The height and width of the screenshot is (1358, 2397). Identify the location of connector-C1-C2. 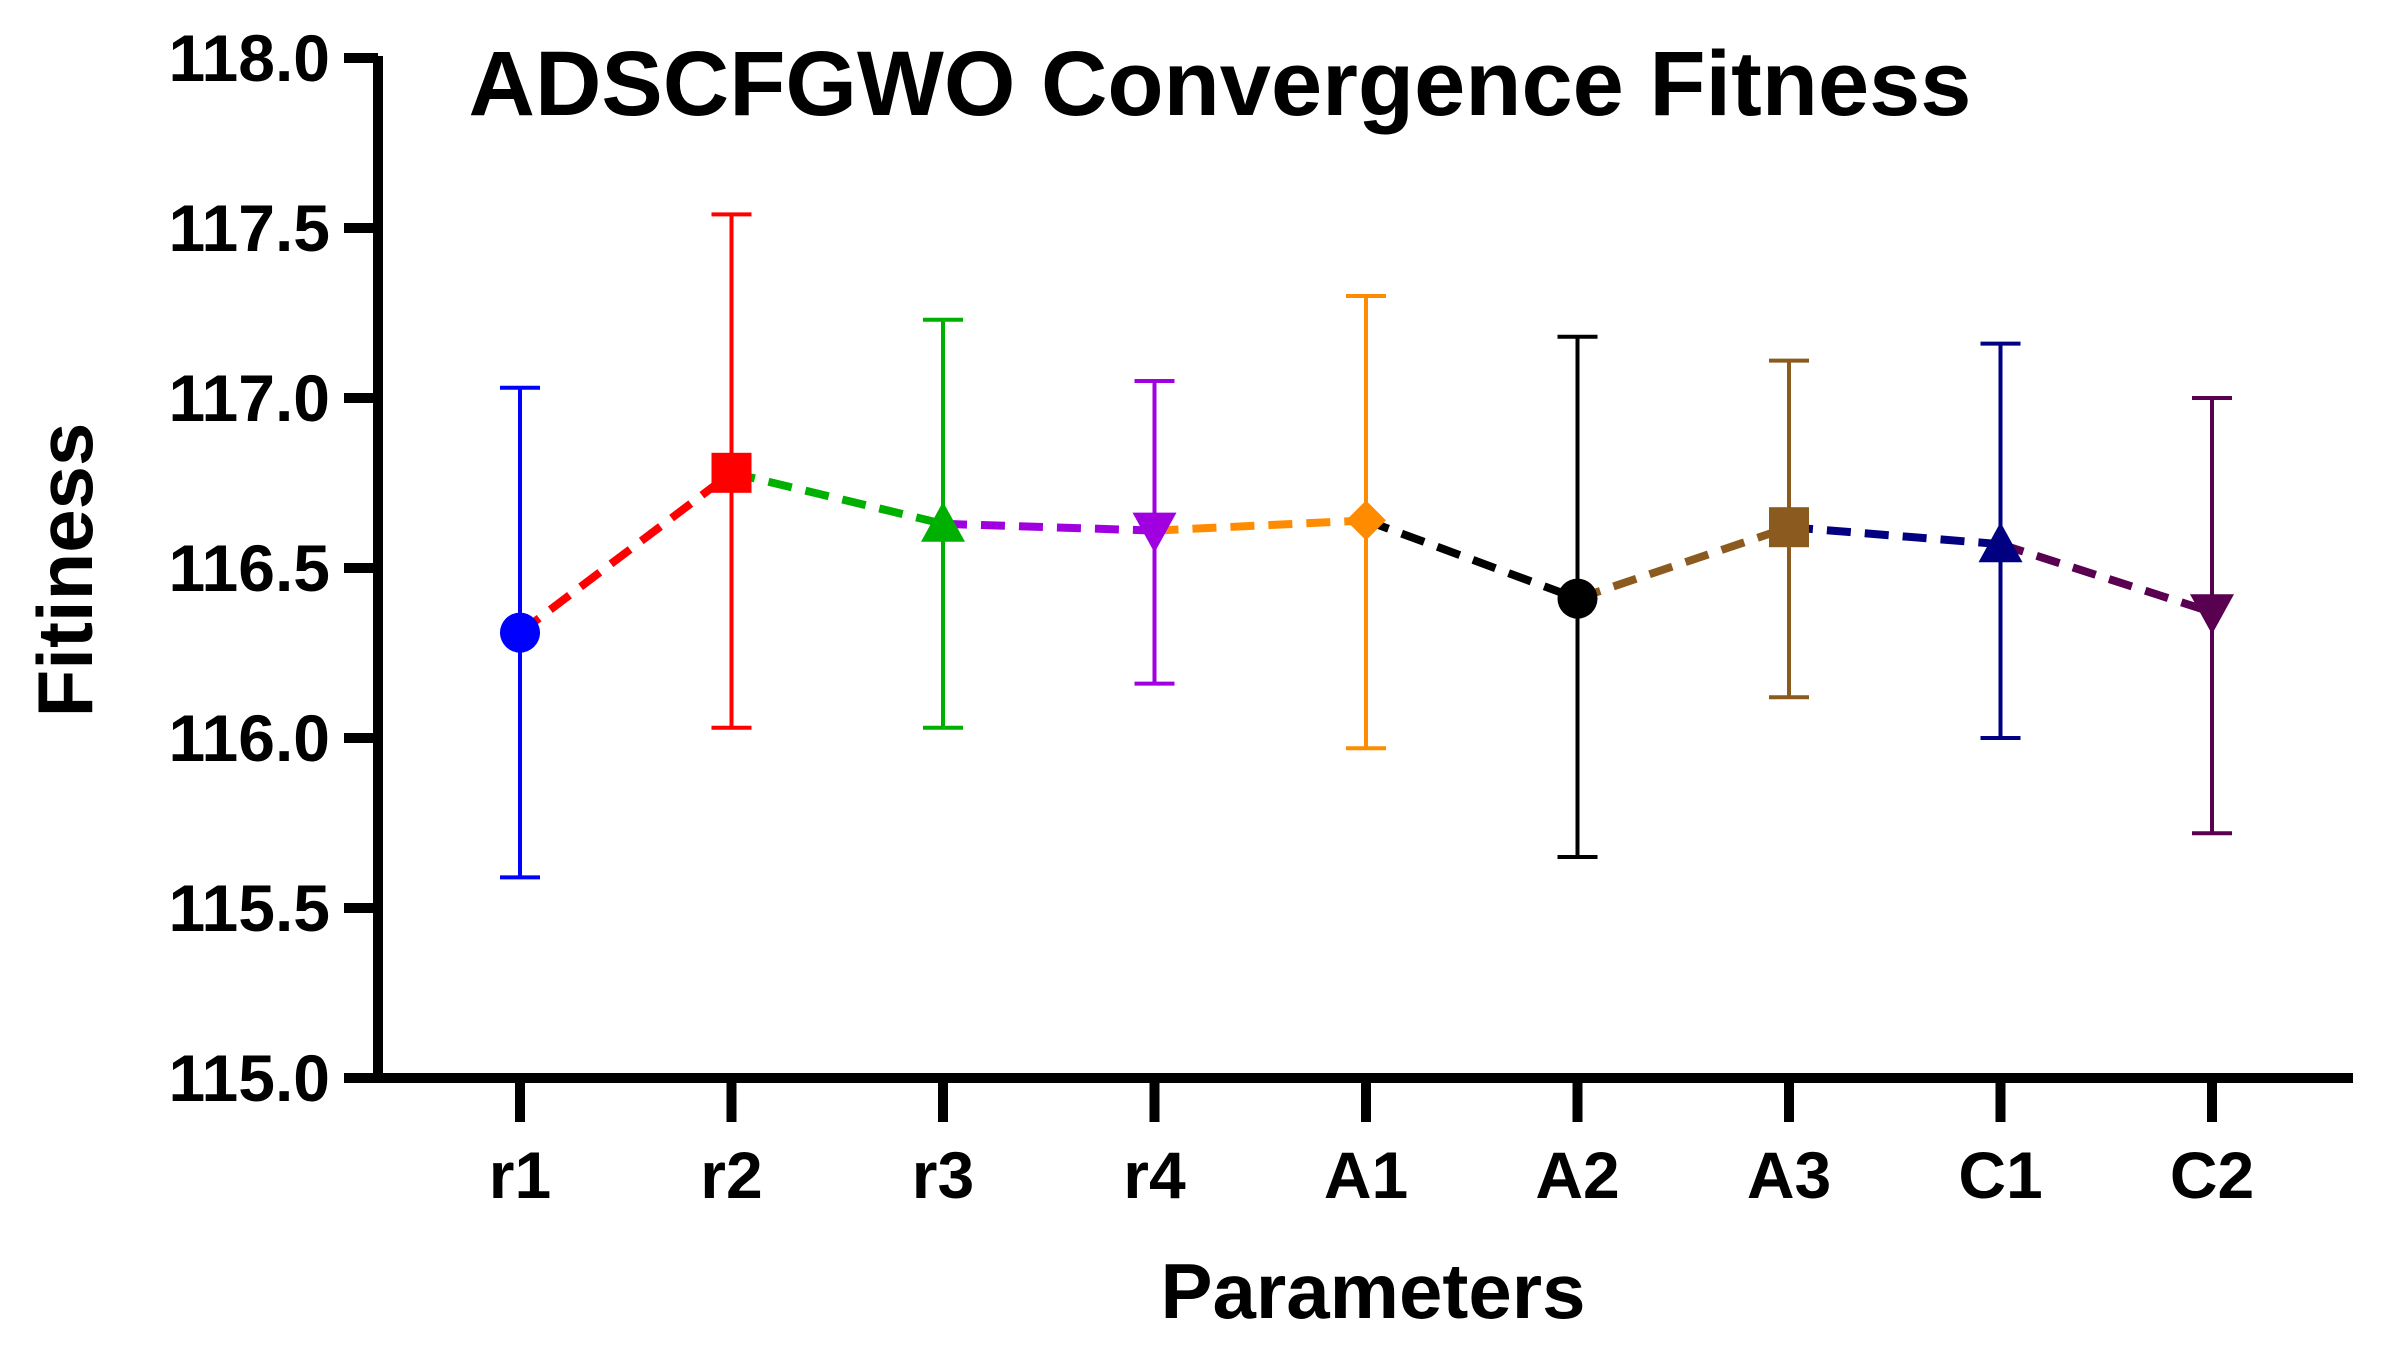
(2106, 578).